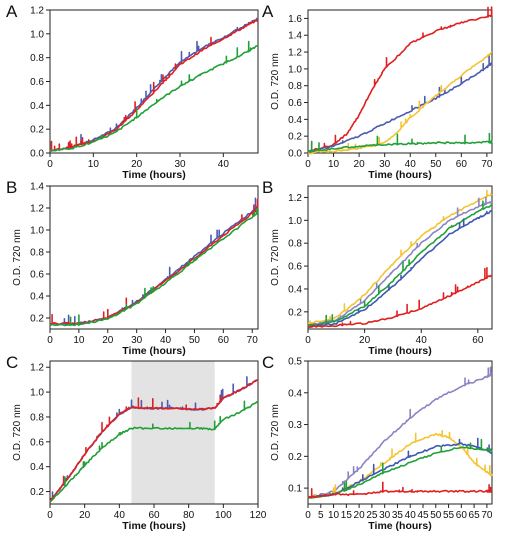 This screenshot has height=536, width=511. I want to click on panel-4-xtick-label: 20, so click(360, 164).